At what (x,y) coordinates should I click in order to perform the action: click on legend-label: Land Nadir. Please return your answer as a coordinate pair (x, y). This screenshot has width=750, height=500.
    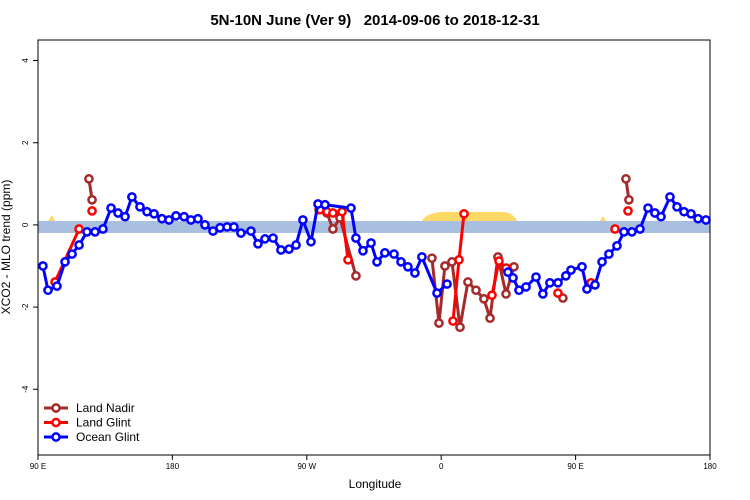
    Looking at the image, I should click on (105, 408).